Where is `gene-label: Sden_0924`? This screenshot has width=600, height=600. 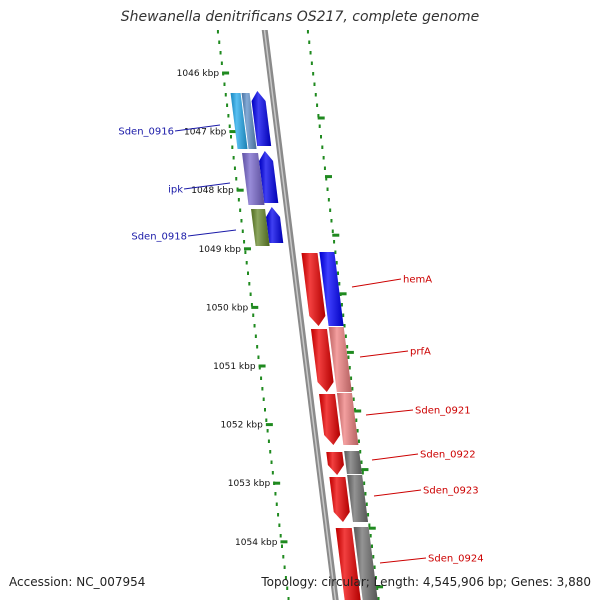 gene-label: Sden_0924 is located at coordinates (456, 559).